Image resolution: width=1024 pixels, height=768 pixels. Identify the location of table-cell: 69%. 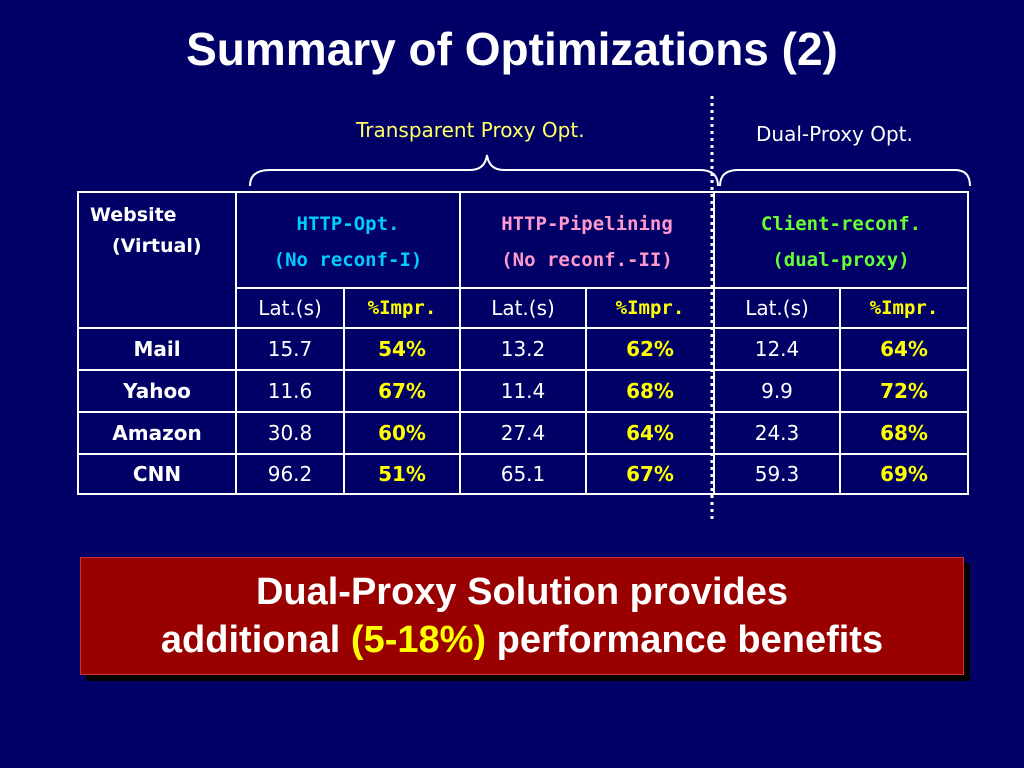
(904, 474).